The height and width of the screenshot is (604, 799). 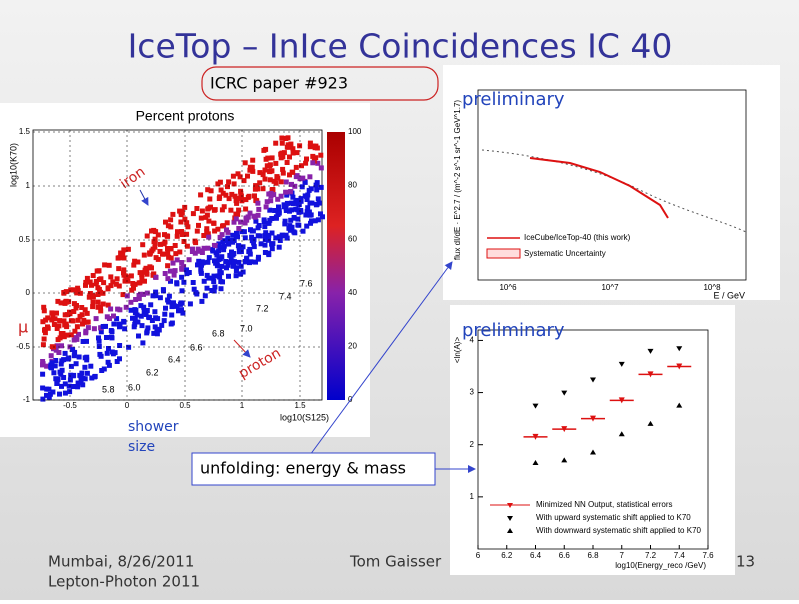 What do you see at coordinates (141, 447) in the screenshot?
I see `shower-label: size` at bounding box center [141, 447].